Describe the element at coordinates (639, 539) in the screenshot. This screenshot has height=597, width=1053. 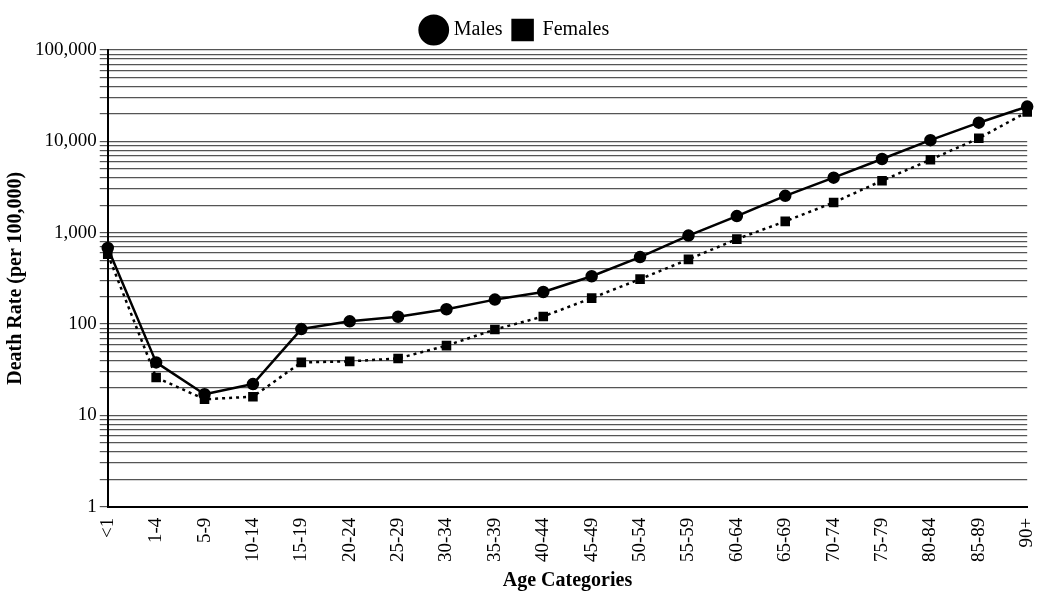
I see `x-tick-label: 50-54` at that location.